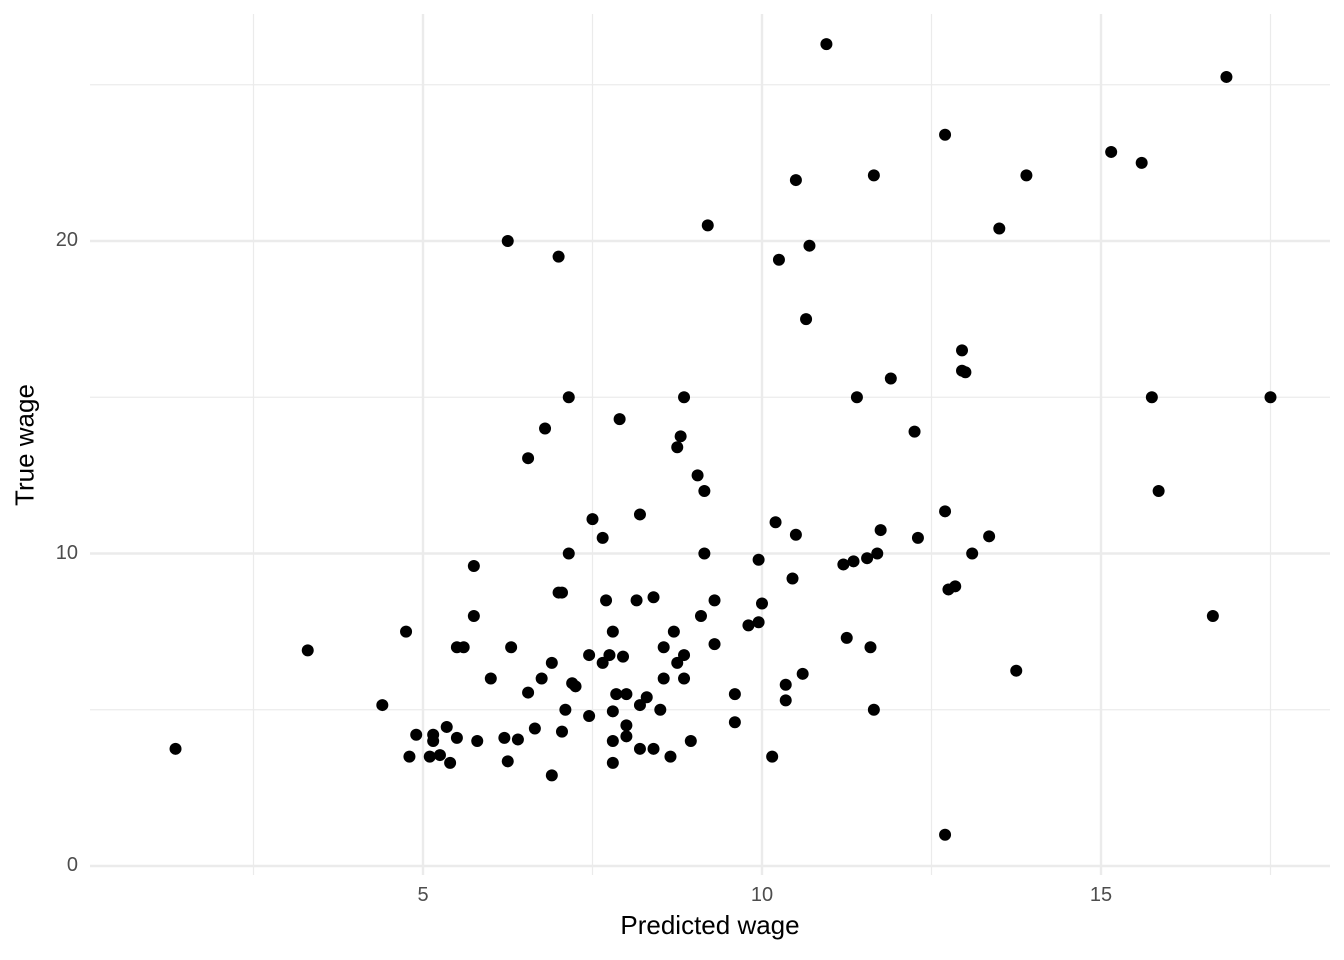 The image size is (1344, 960). I want to click on y-tick-label: 10, so click(66, 552).